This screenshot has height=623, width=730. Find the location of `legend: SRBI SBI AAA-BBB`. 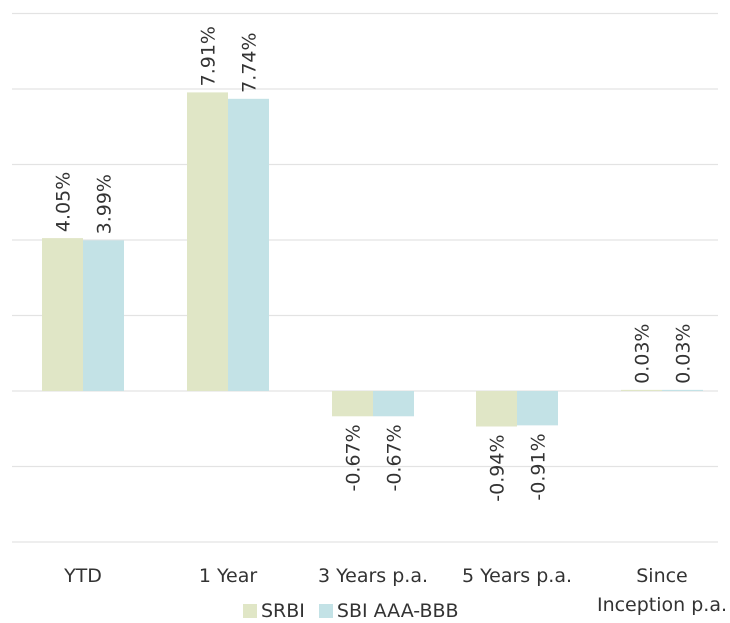

legend: SRBI SBI AAA-BBB is located at coordinates (358, 611).